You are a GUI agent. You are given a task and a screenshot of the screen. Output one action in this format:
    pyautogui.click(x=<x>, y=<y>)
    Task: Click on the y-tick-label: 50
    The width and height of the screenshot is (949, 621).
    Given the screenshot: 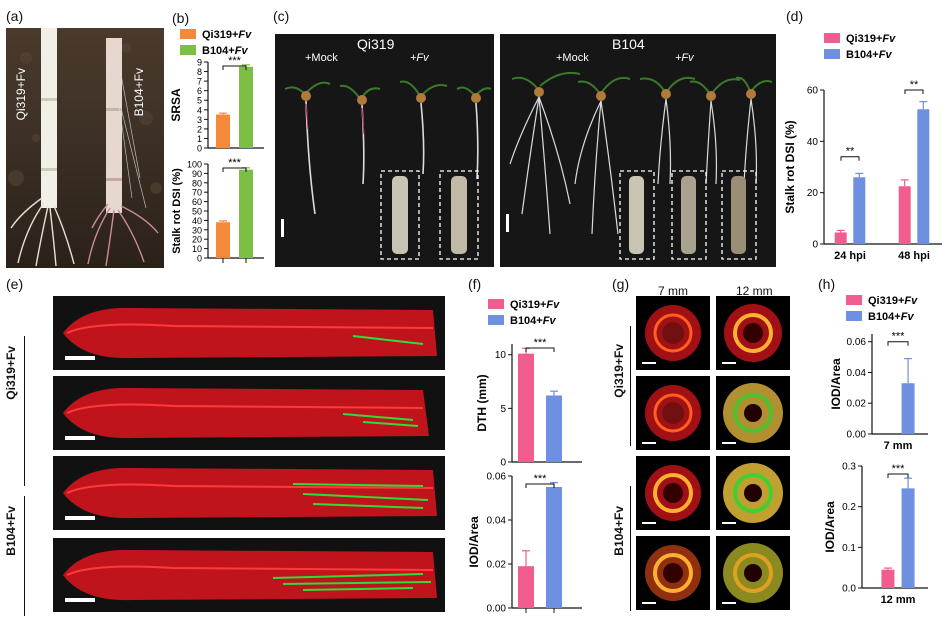 What is the action you would take?
    pyautogui.click(x=197, y=212)
    